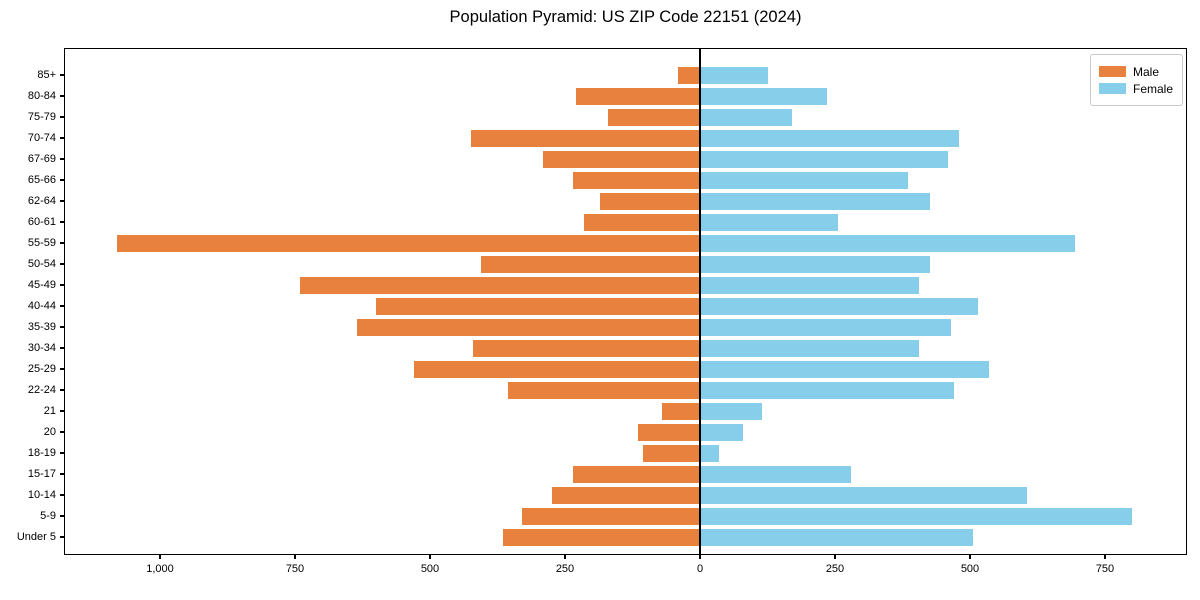 The height and width of the screenshot is (600, 1200). I want to click on bar-female-85+, so click(734, 75).